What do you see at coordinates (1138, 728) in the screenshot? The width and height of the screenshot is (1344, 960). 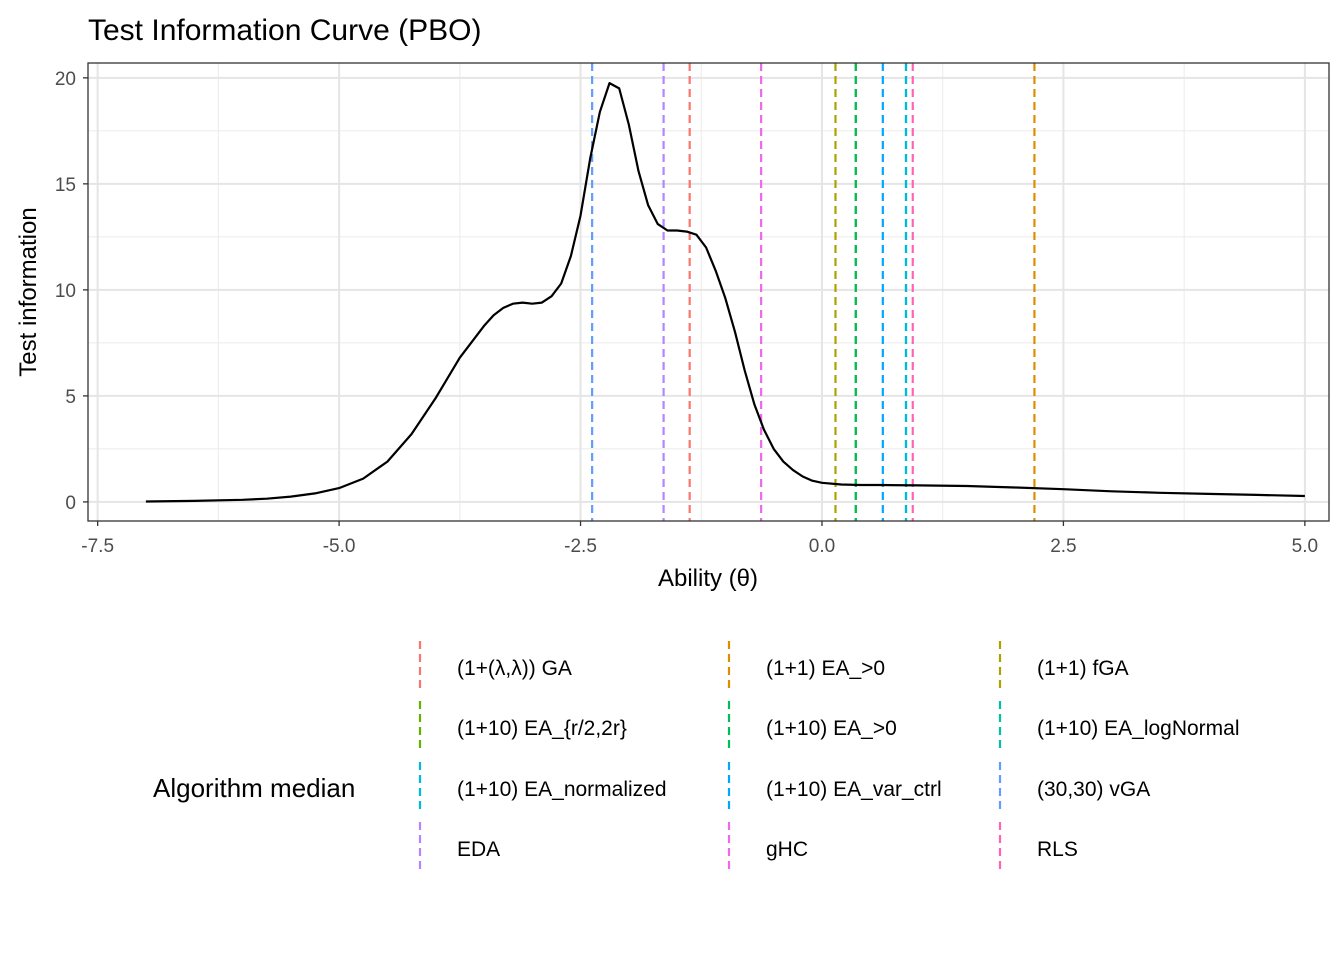 I see `legend-label: (1+10) EA_logNormal` at bounding box center [1138, 728].